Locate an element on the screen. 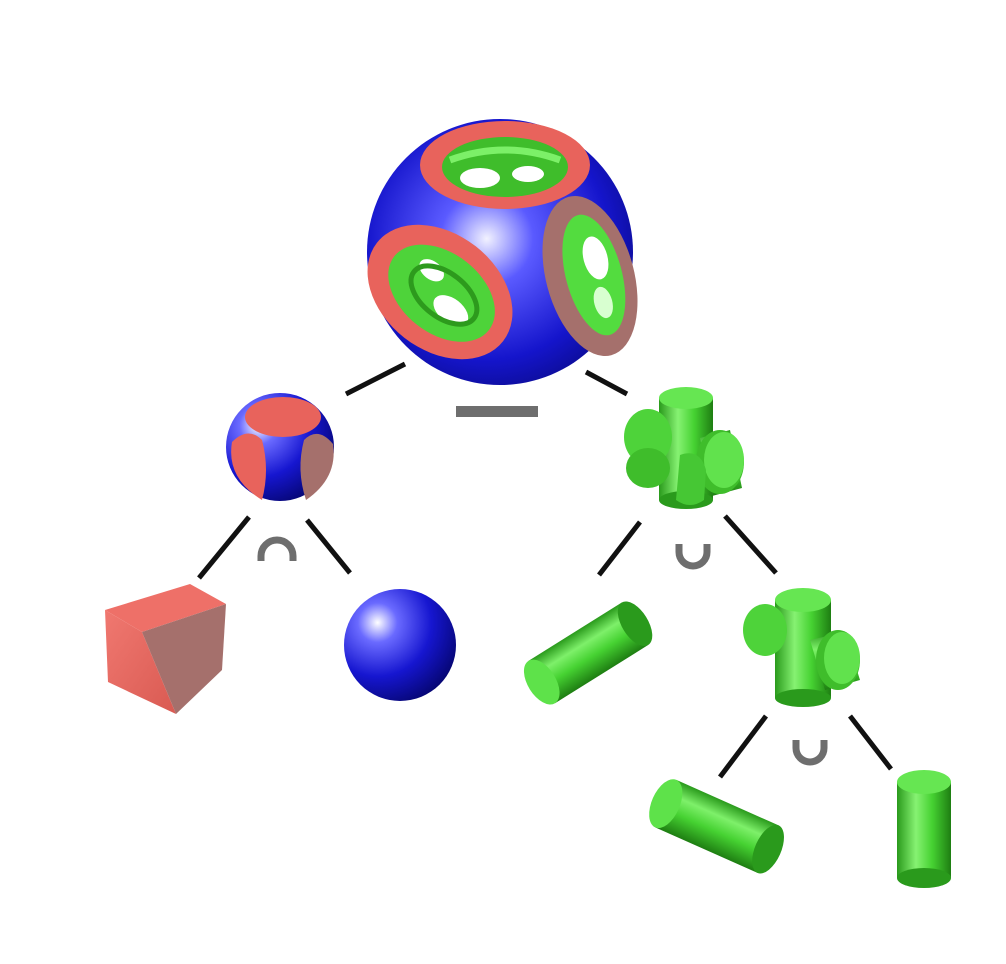  edge-union-to-cylinder is located at coordinates (619, 548).